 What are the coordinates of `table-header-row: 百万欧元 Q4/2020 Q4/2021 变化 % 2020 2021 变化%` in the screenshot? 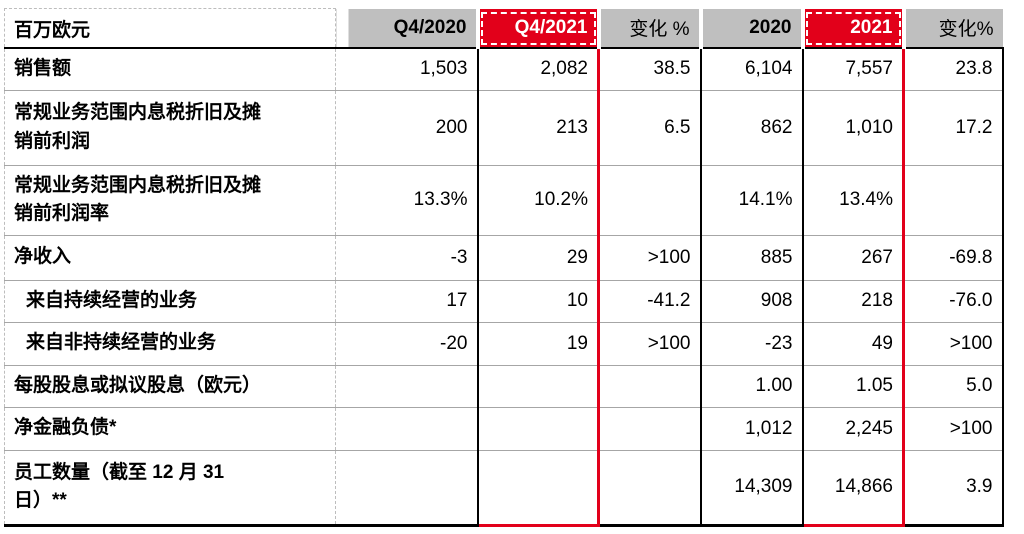 It's located at (503, 28).